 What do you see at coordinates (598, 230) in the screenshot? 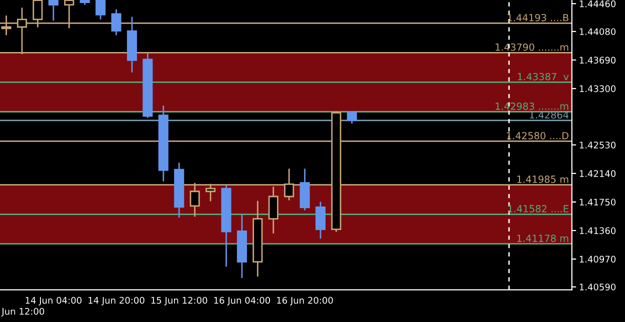
I see `y-tick-label: 1.41360` at bounding box center [598, 230].